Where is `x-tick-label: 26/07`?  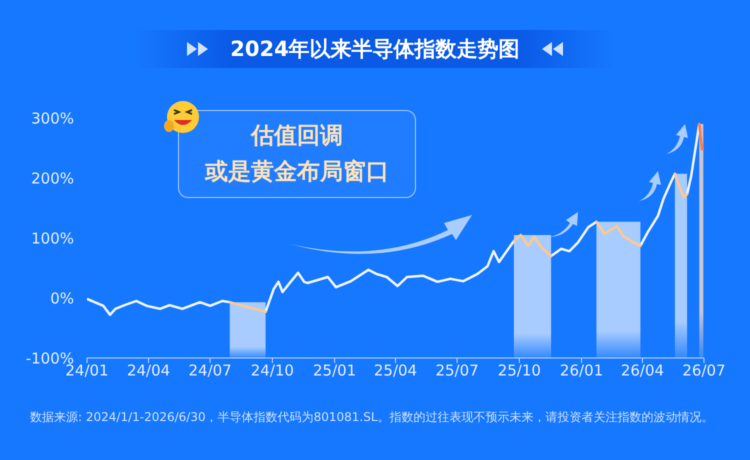 x-tick-label: 26/07 is located at coordinates (704, 371).